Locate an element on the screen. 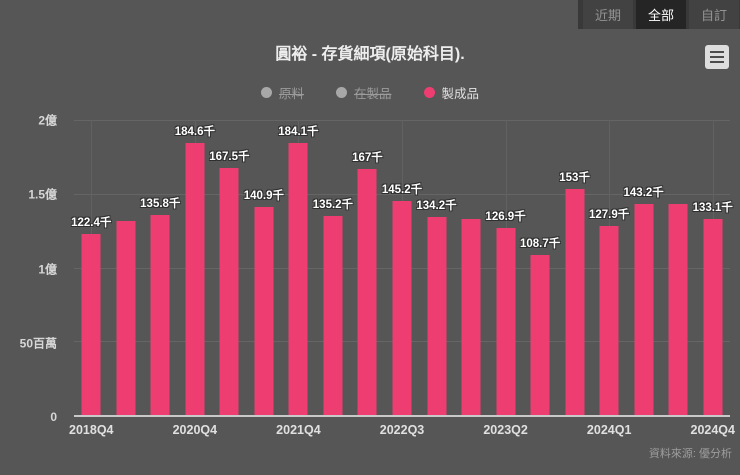 Image resolution: width=740 pixels, height=475 pixels. bar-slot: 135.2千 is located at coordinates (333, 267).